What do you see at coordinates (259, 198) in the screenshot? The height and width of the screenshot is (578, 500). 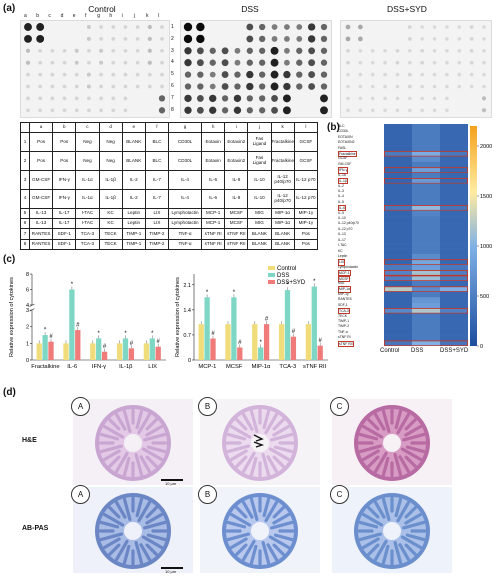 I see `key-table-cell: IL-10` at bounding box center [259, 198].